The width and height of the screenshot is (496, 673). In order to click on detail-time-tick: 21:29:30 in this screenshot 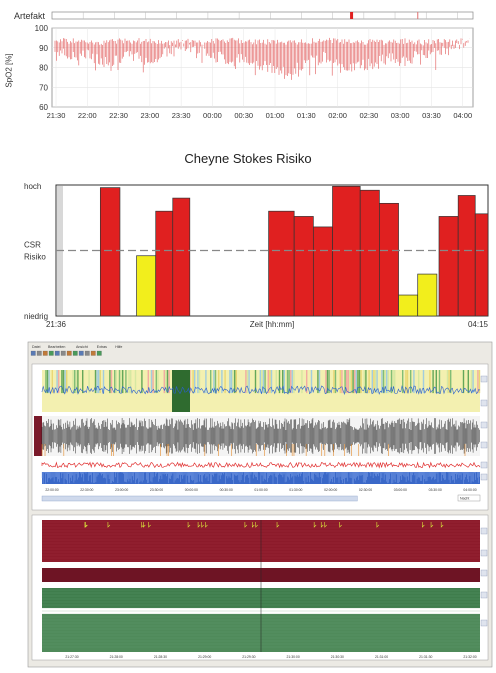, I will do `click(248, 657)`.